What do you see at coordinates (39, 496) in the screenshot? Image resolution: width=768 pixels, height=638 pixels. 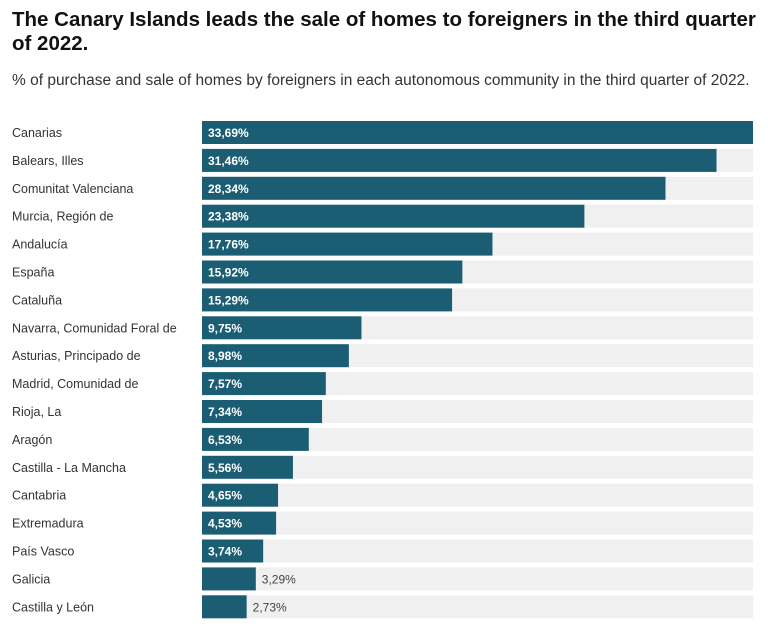 I see `category-label: Cantabria` at bounding box center [39, 496].